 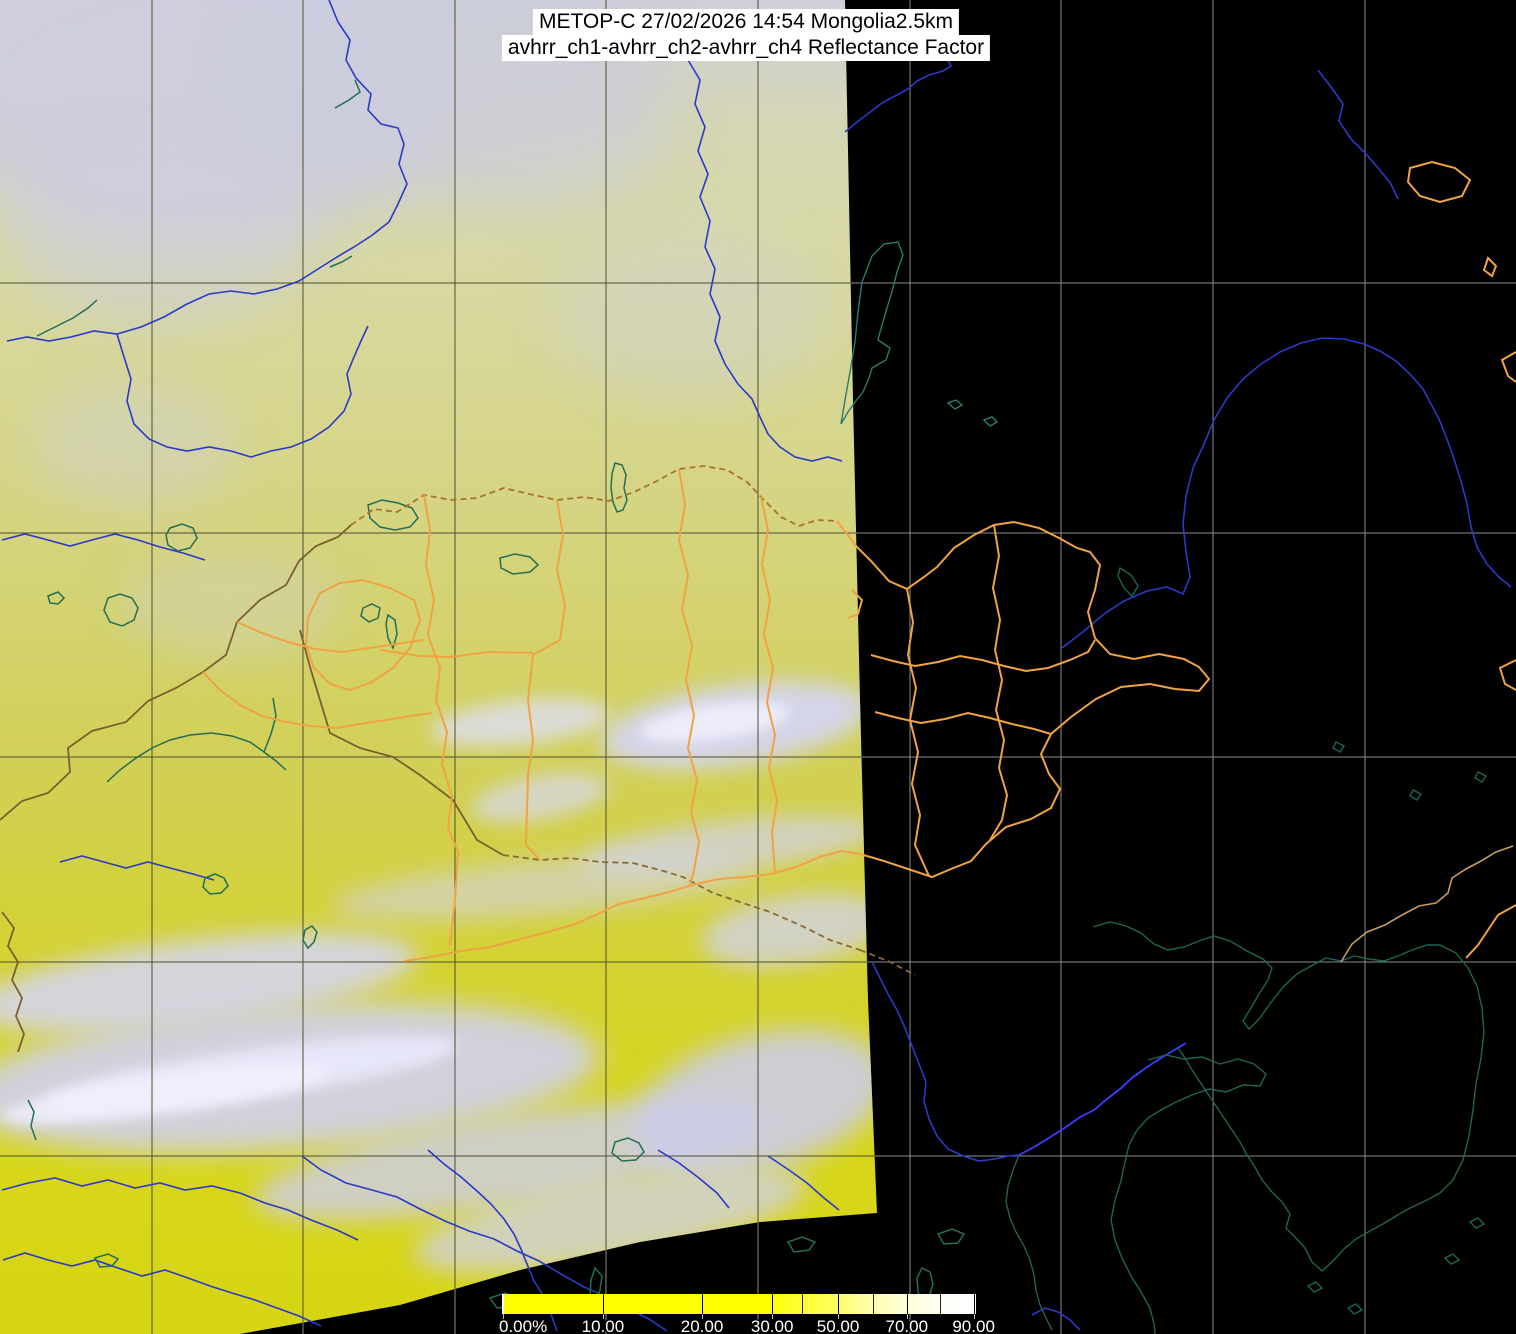 What do you see at coordinates (619, 487) in the screenshot?
I see `lake-hovsgol` at bounding box center [619, 487].